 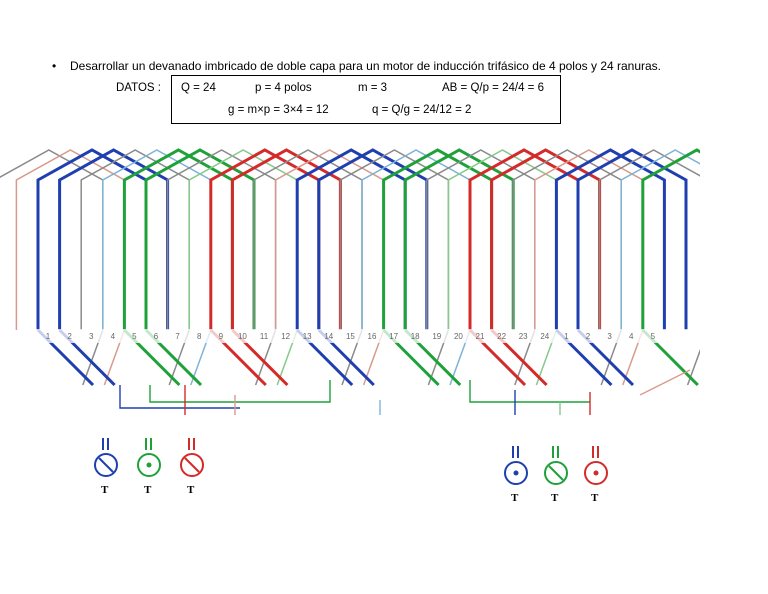 What do you see at coordinates (458, 336) in the screenshot?
I see `slot-label: 20` at bounding box center [458, 336].